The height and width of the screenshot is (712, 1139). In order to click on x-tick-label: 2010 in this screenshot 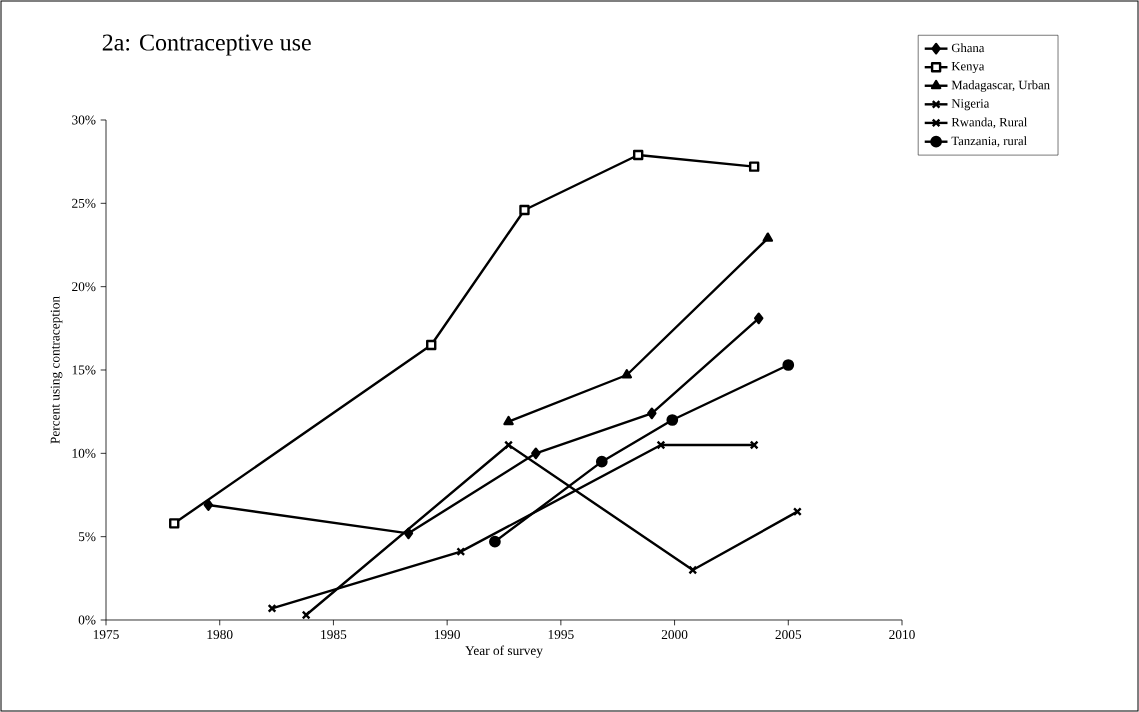, I will do `click(902, 635)`.